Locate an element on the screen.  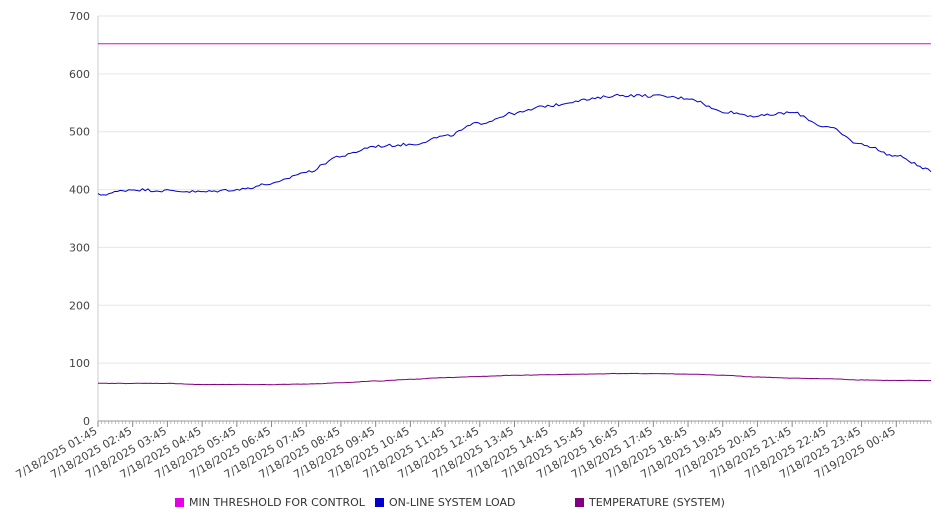
legend-swatch-threshold is located at coordinates (179, 502).